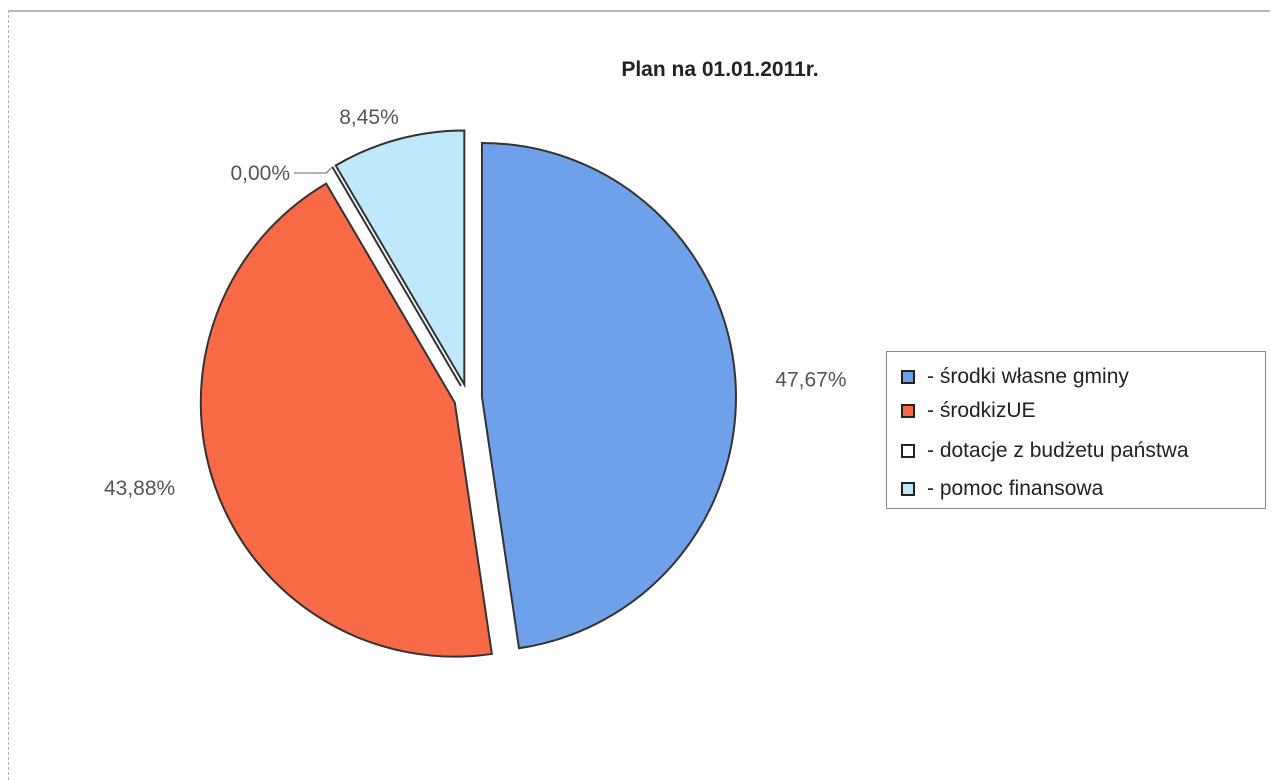 The image size is (1271, 780). I want to click on leader-line-dotacje, so click(313, 170).